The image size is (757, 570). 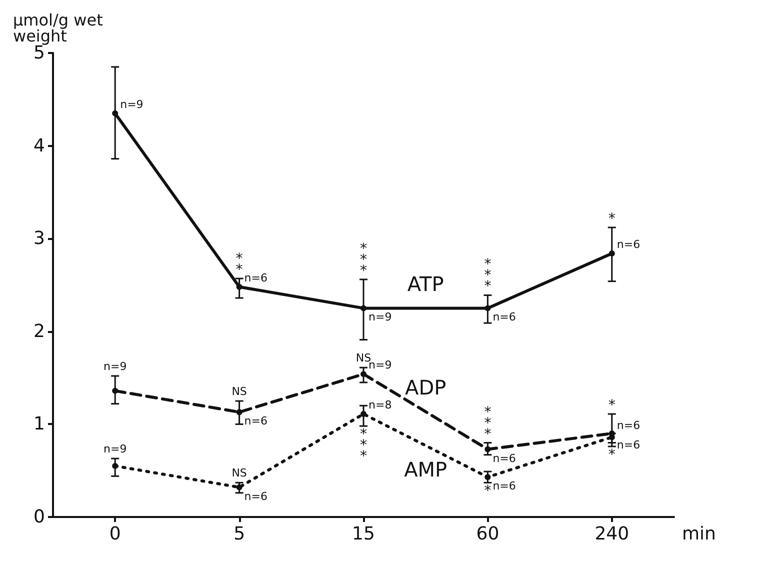 I want to click on series-label: AMP, so click(x=426, y=470).